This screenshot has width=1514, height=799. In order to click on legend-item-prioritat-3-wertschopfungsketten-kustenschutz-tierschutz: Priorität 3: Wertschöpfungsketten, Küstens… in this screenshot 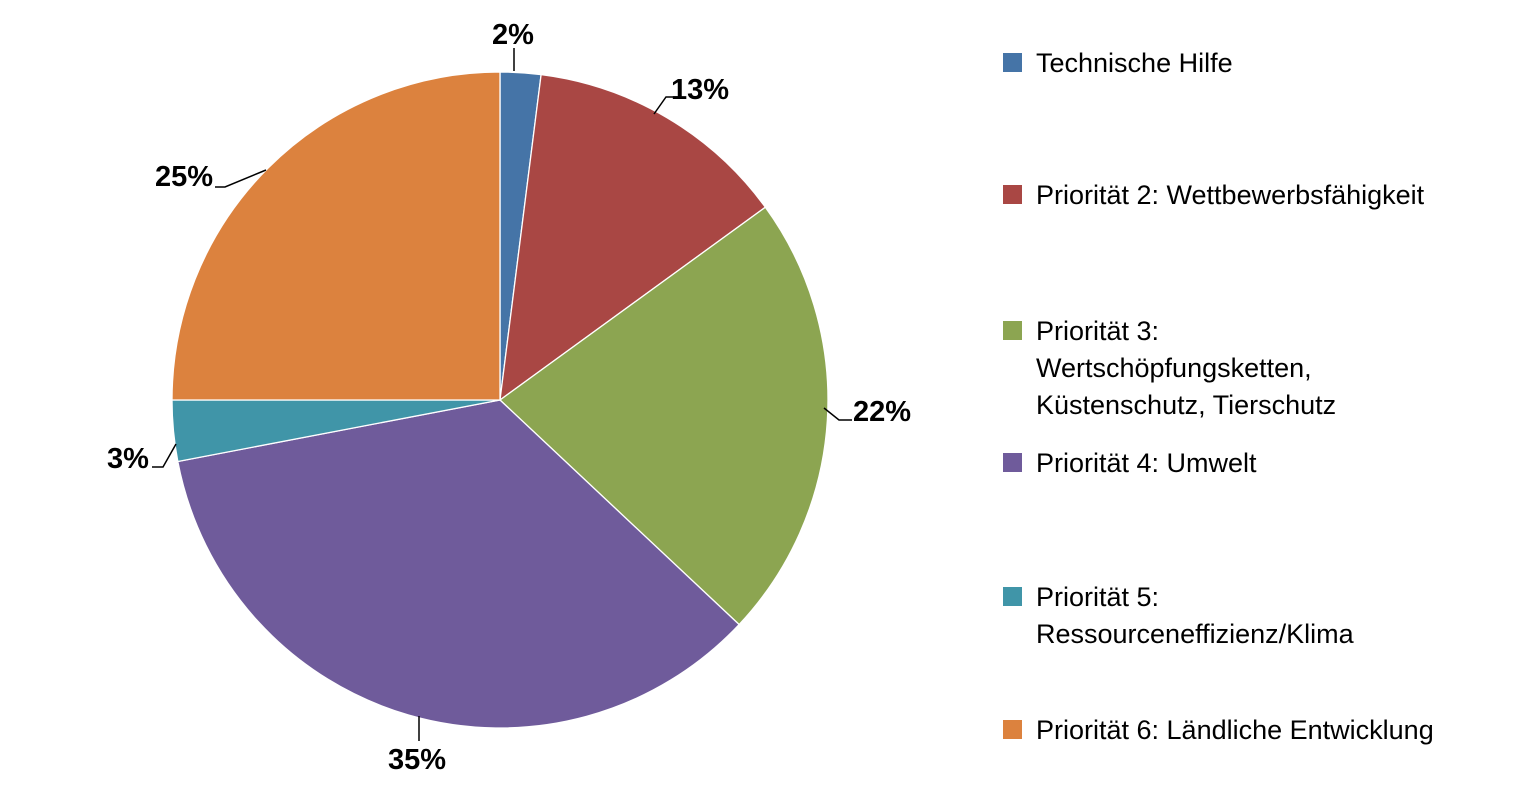, I will do `click(1169, 368)`.